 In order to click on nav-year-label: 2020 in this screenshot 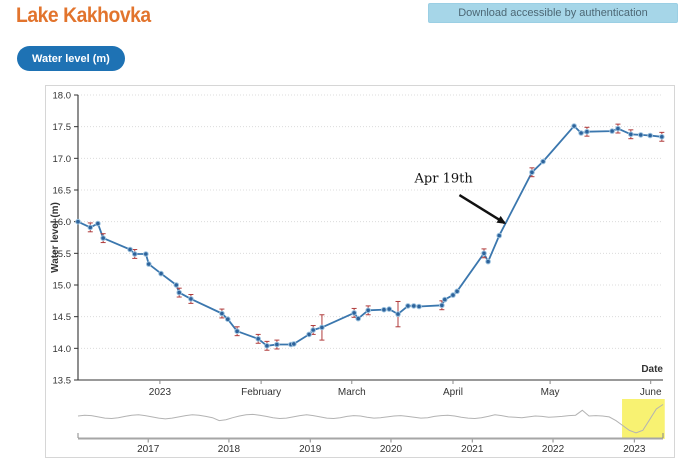, I will do `click(391, 449)`.